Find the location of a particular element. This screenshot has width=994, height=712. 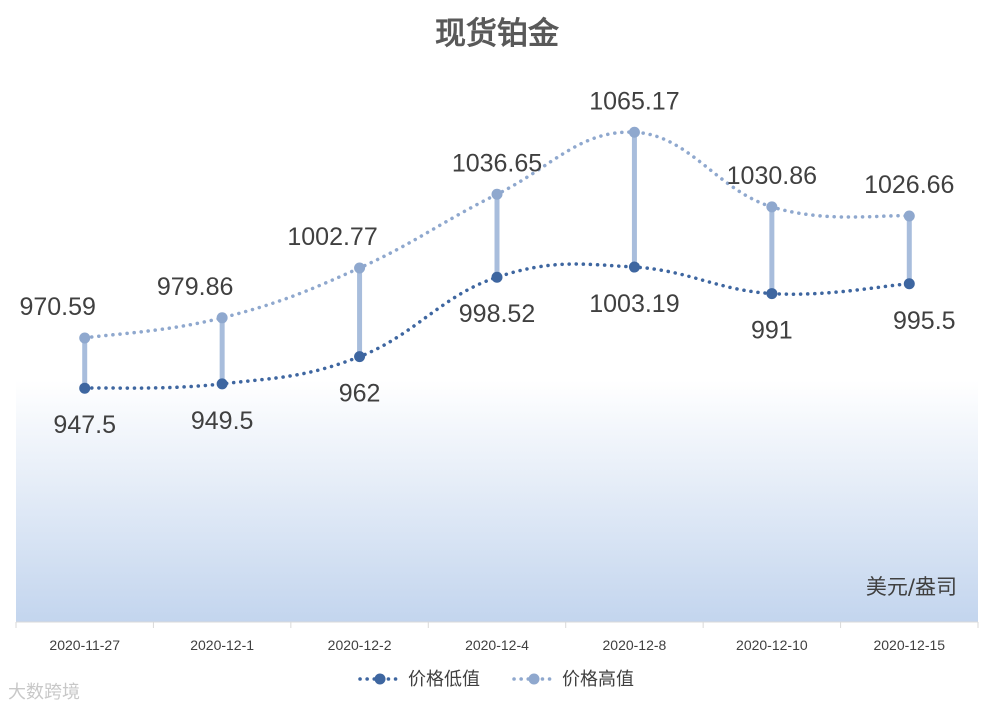

chart-title: 现货铂金 is located at coordinates (497, 34).